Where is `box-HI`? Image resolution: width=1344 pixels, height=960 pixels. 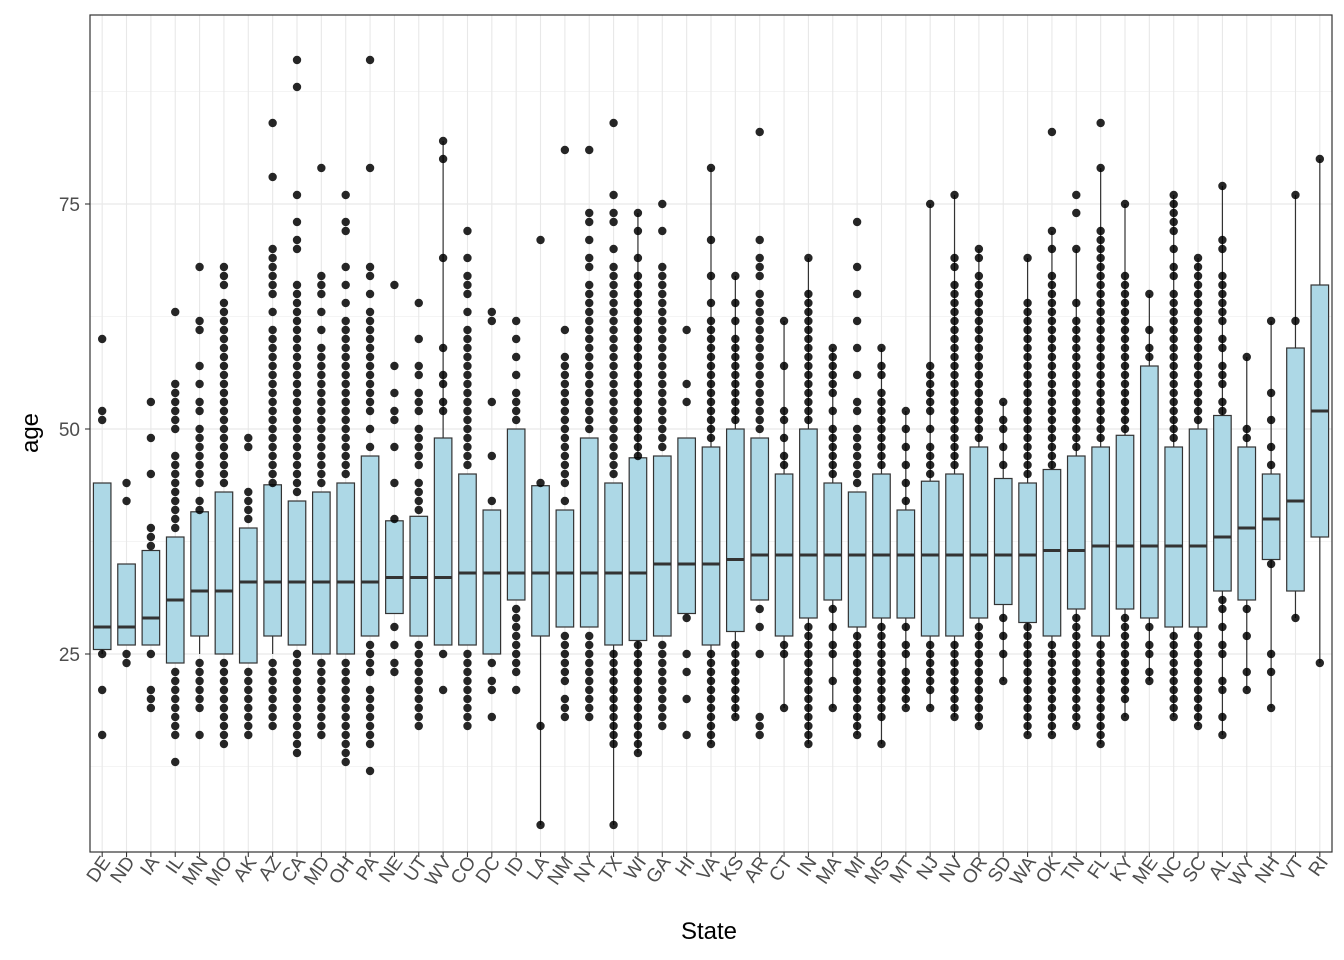 box-HI is located at coordinates (687, 532).